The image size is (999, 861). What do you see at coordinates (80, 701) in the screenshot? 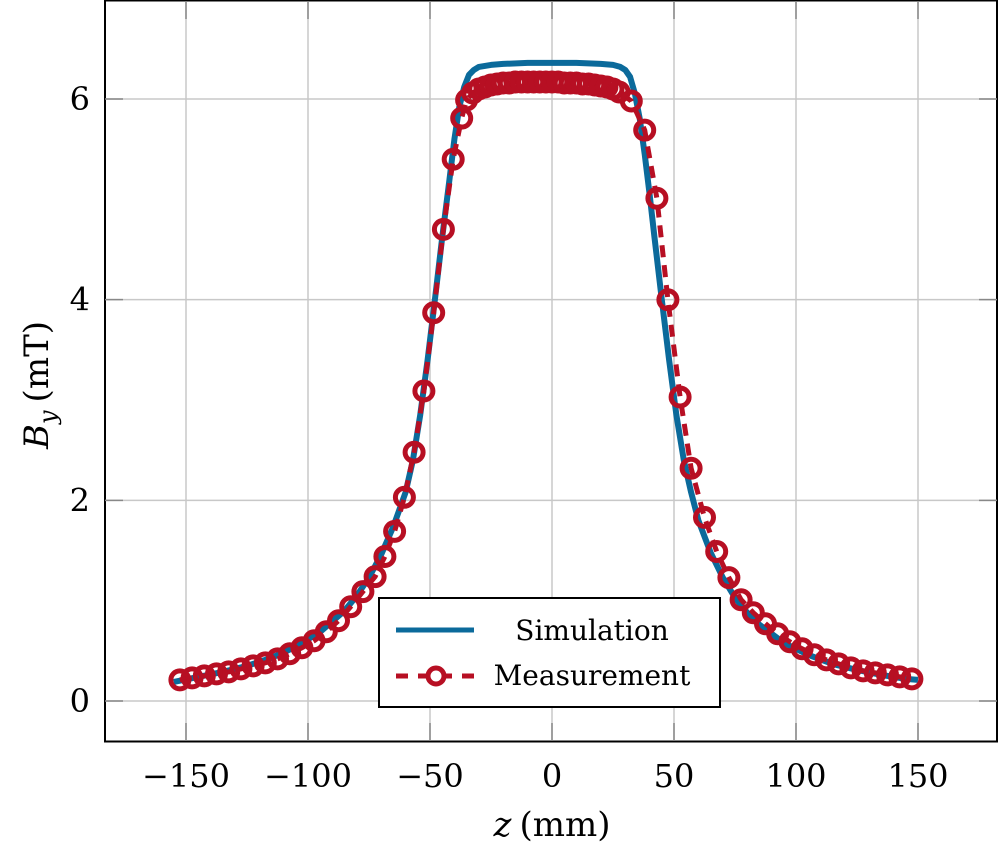
I see `y-tick-label: 0` at bounding box center [80, 701].